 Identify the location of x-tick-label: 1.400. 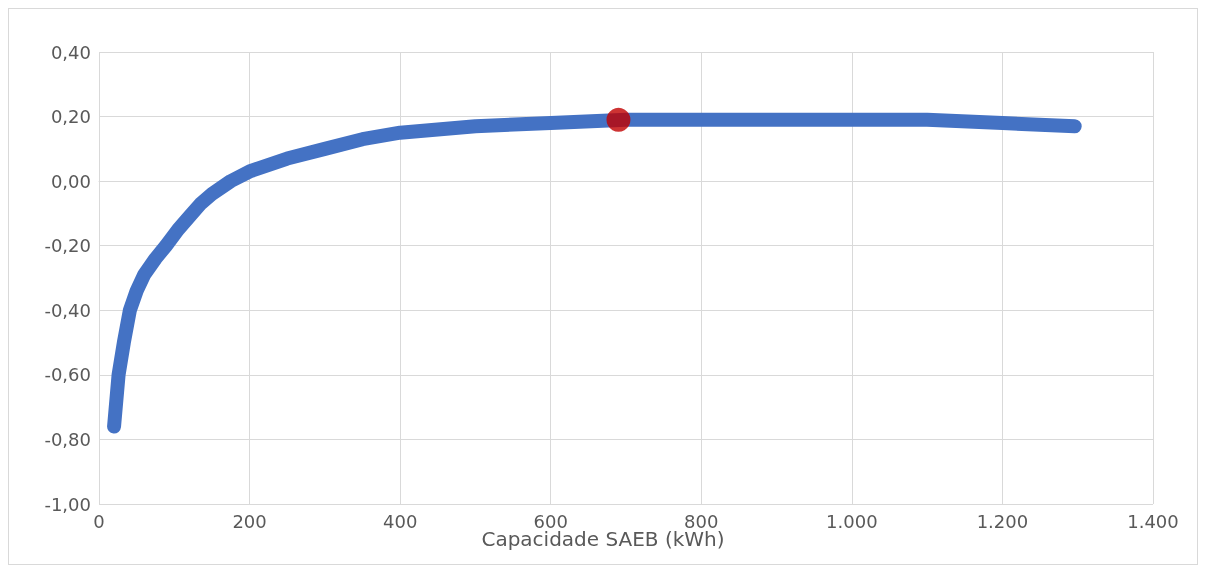
(1153, 521).